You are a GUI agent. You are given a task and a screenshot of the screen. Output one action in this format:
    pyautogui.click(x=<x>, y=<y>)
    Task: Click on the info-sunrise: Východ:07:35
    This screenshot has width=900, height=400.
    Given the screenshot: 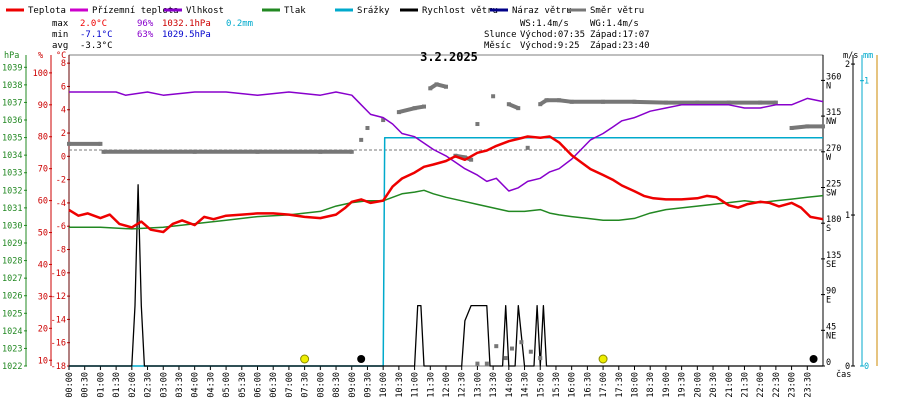 What is the action you would take?
    pyautogui.click(x=552, y=35)
    